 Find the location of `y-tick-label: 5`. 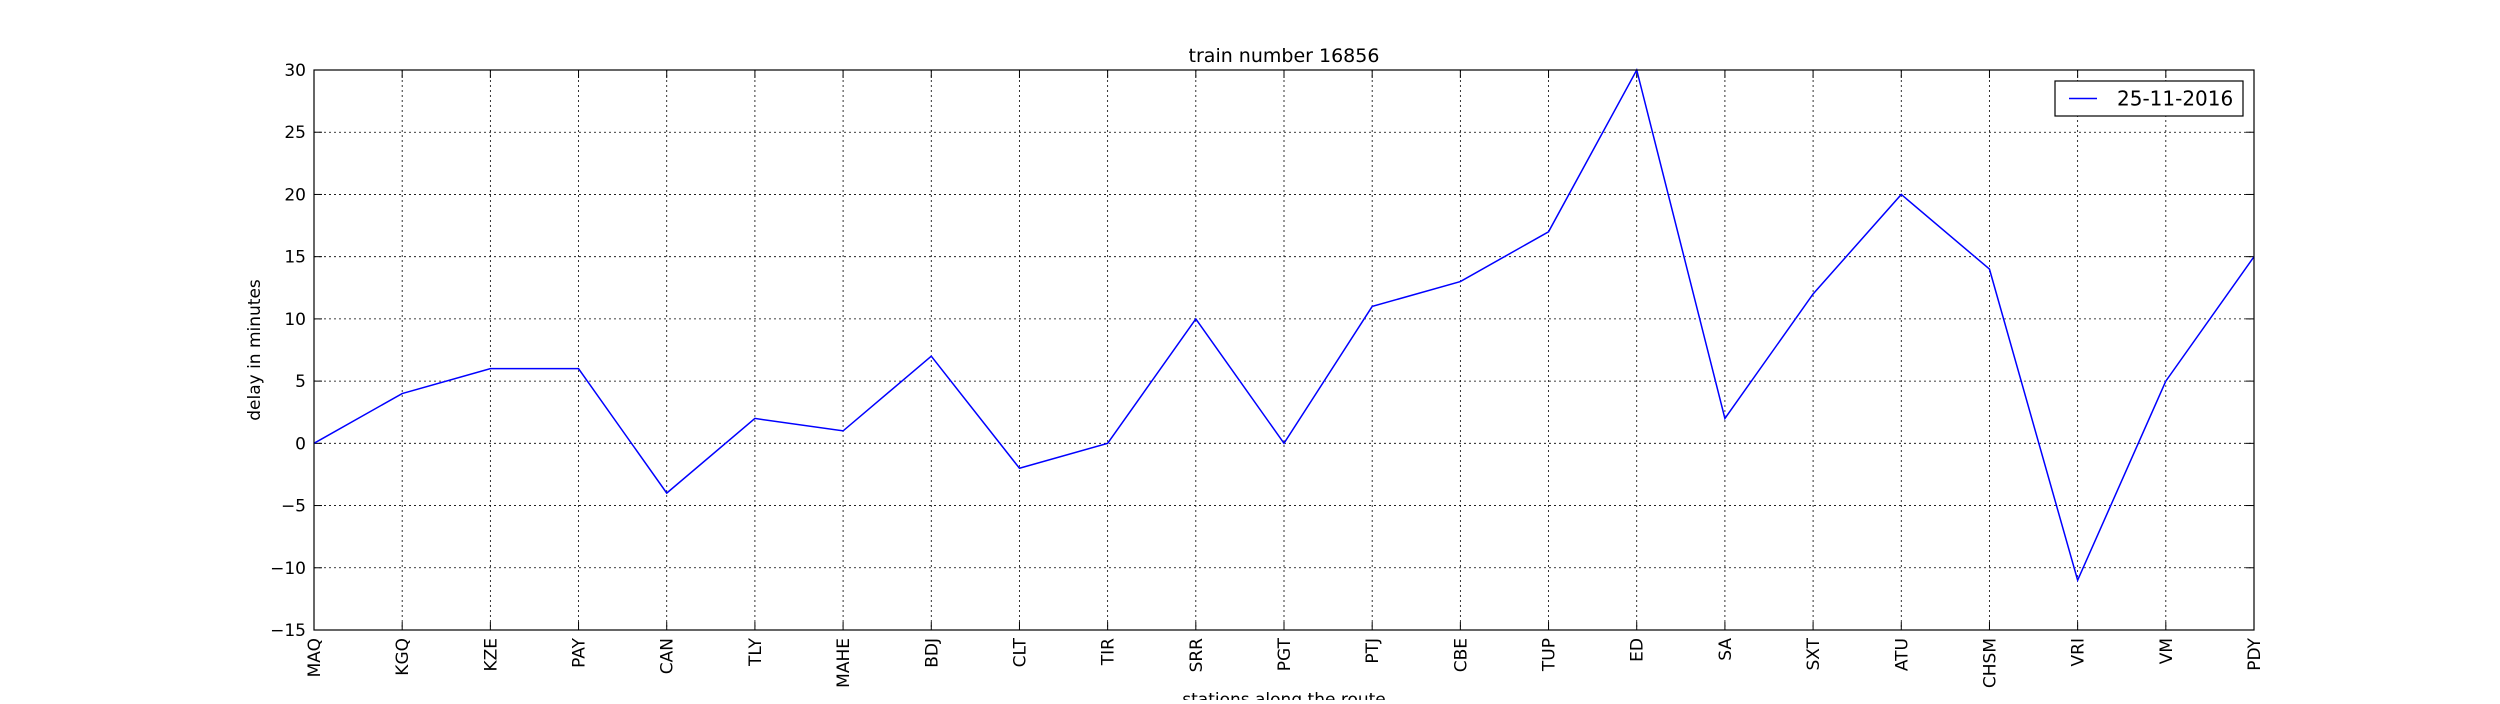

y-tick-label: 5 is located at coordinates (300, 382).